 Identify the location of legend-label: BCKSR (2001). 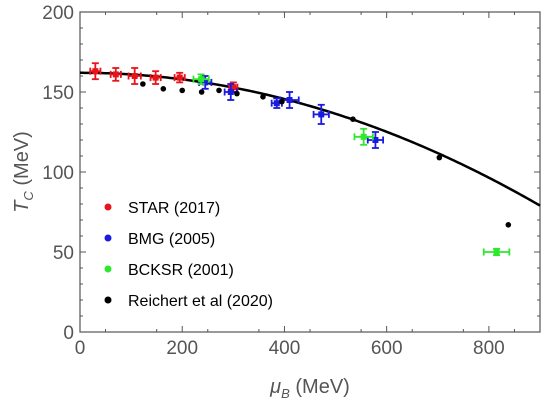
(181, 270).